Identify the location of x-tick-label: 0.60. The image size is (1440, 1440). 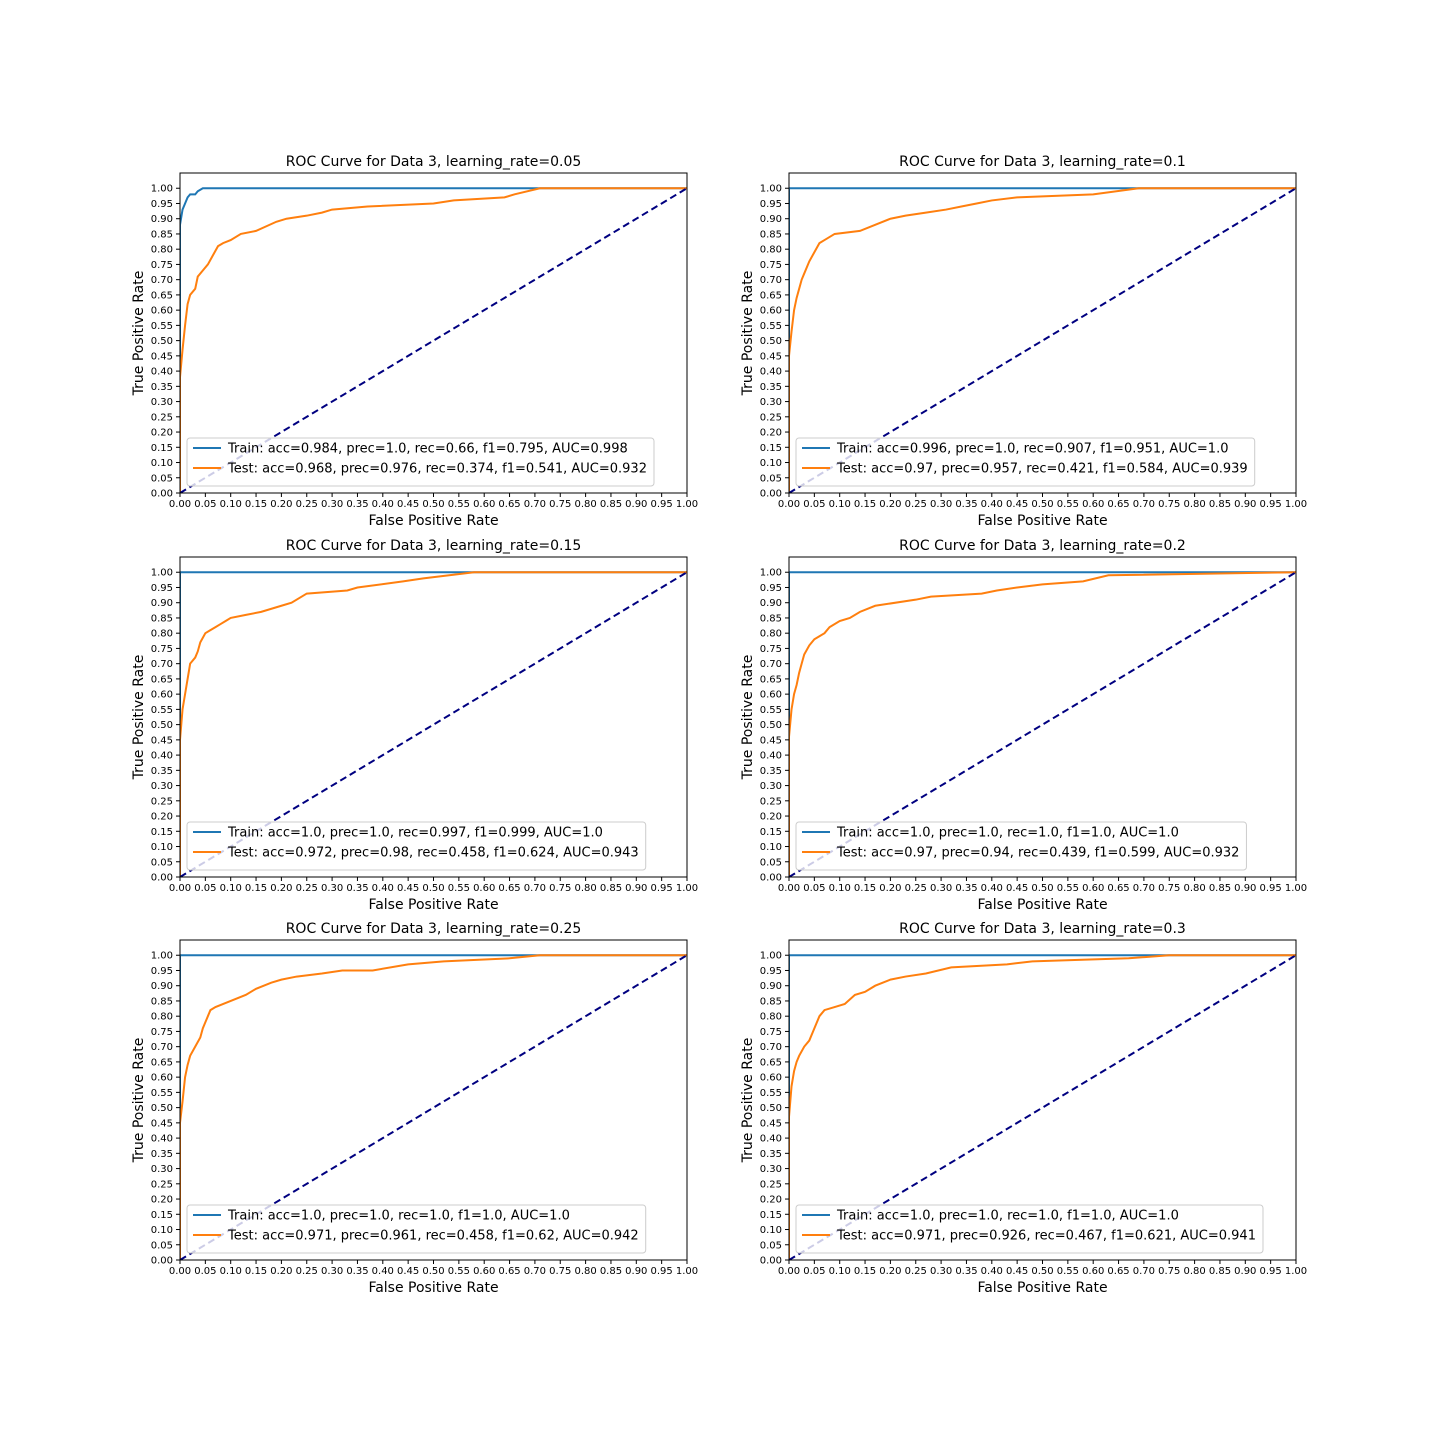
(1093, 504).